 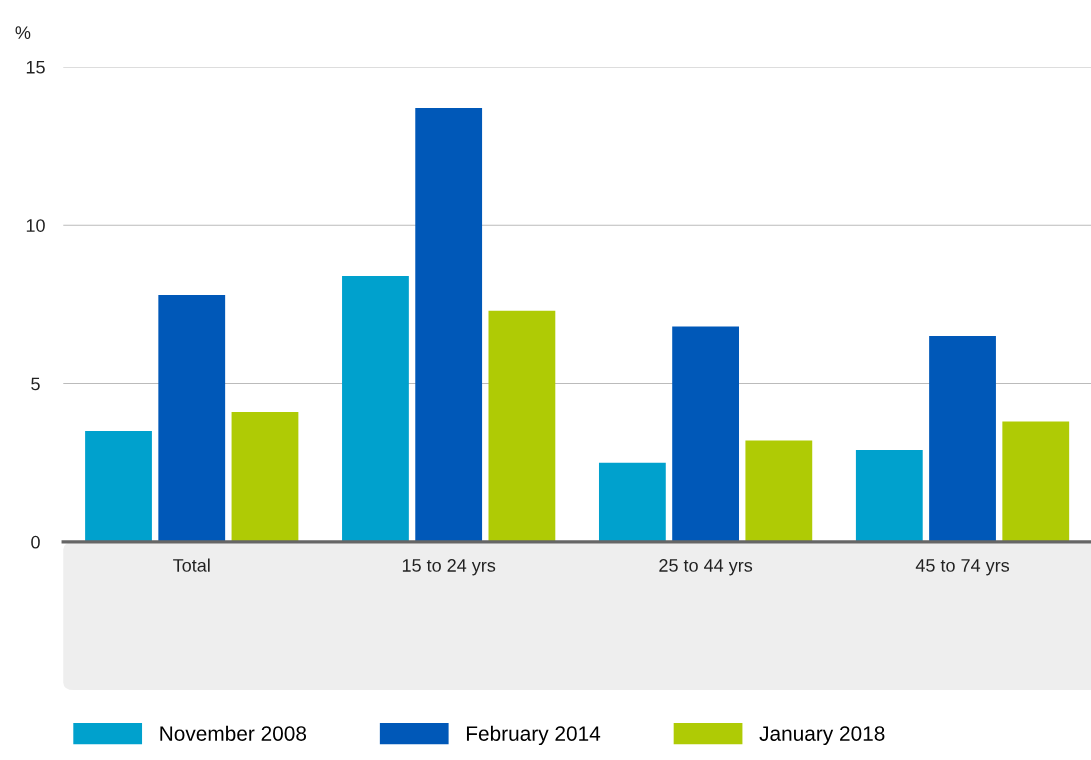 I want to click on legend-label: February 2014, so click(x=533, y=735).